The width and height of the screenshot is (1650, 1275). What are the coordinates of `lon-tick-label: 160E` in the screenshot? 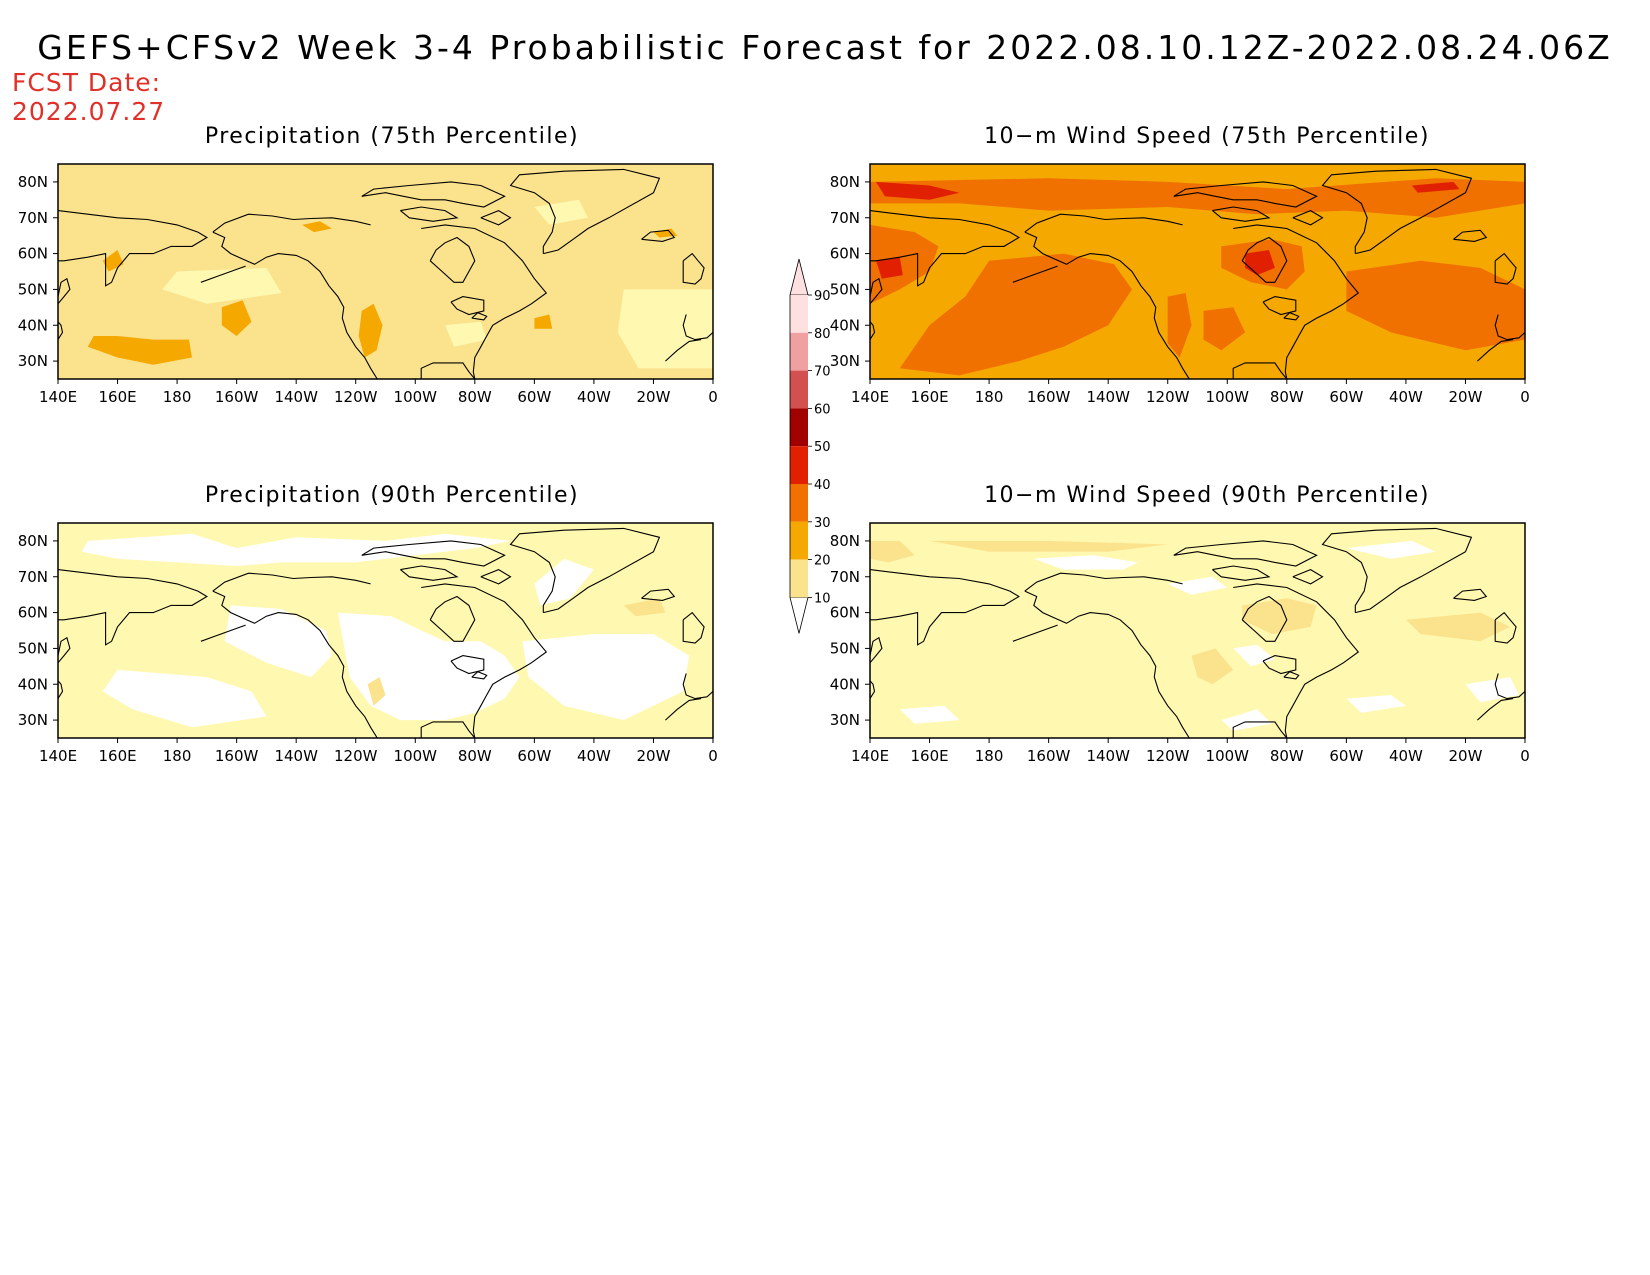 It's located at (929, 756).